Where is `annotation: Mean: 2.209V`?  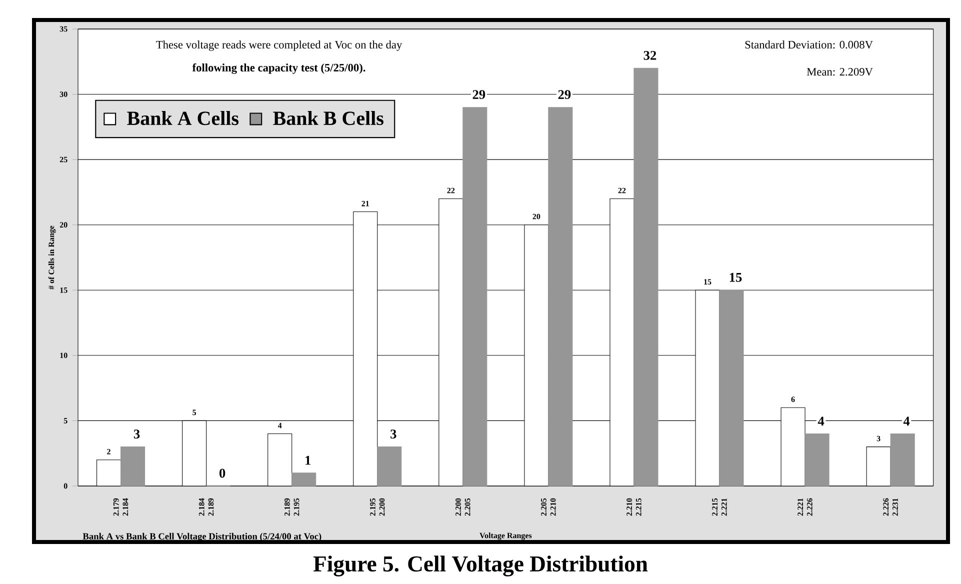 annotation: Mean: 2.209V is located at coordinates (839, 72).